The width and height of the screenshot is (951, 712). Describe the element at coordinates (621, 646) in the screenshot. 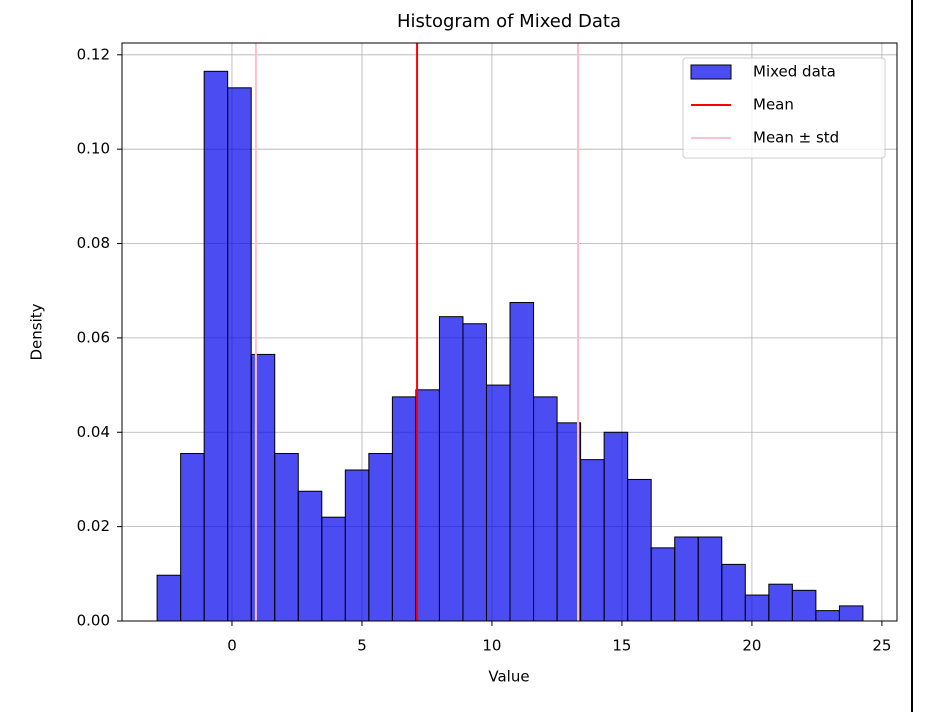

I see `x-tick-label: 15` at that location.